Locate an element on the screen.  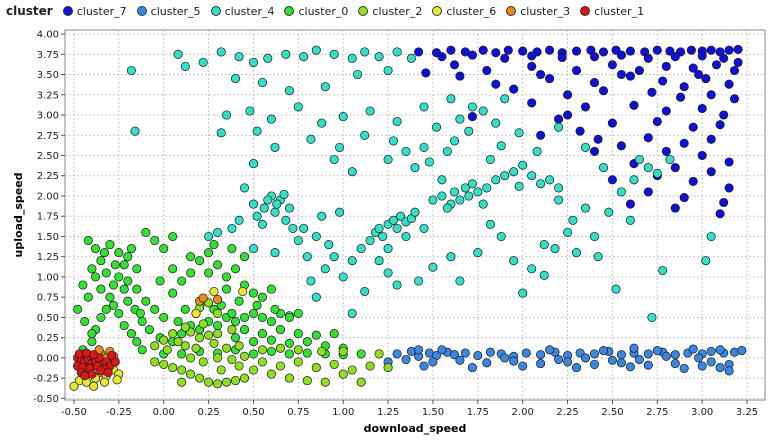
y-tick-label: 3.75 is located at coordinates (48, 55).